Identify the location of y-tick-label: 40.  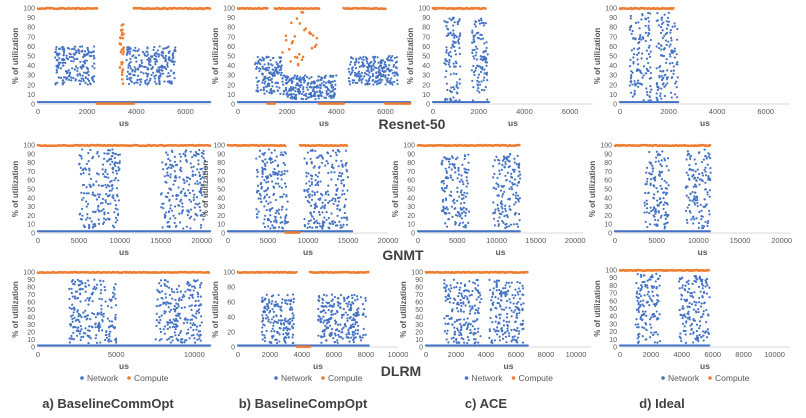
(31, 198).